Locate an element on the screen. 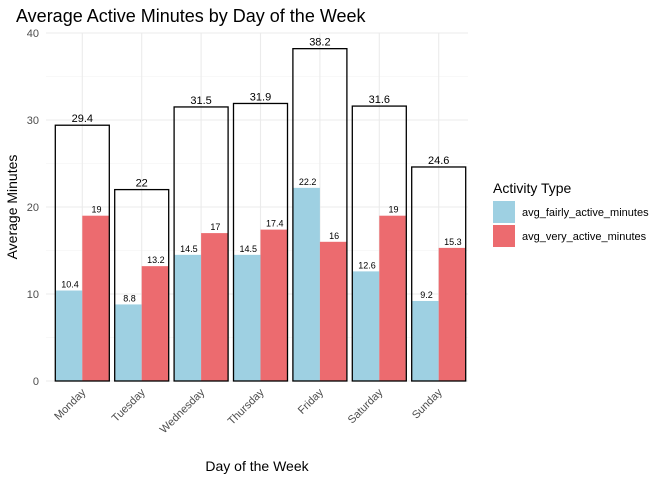 This screenshot has width=672, height=480. y-axis-ticks: 0 10 20 30 40 is located at coordinates (33, 208).